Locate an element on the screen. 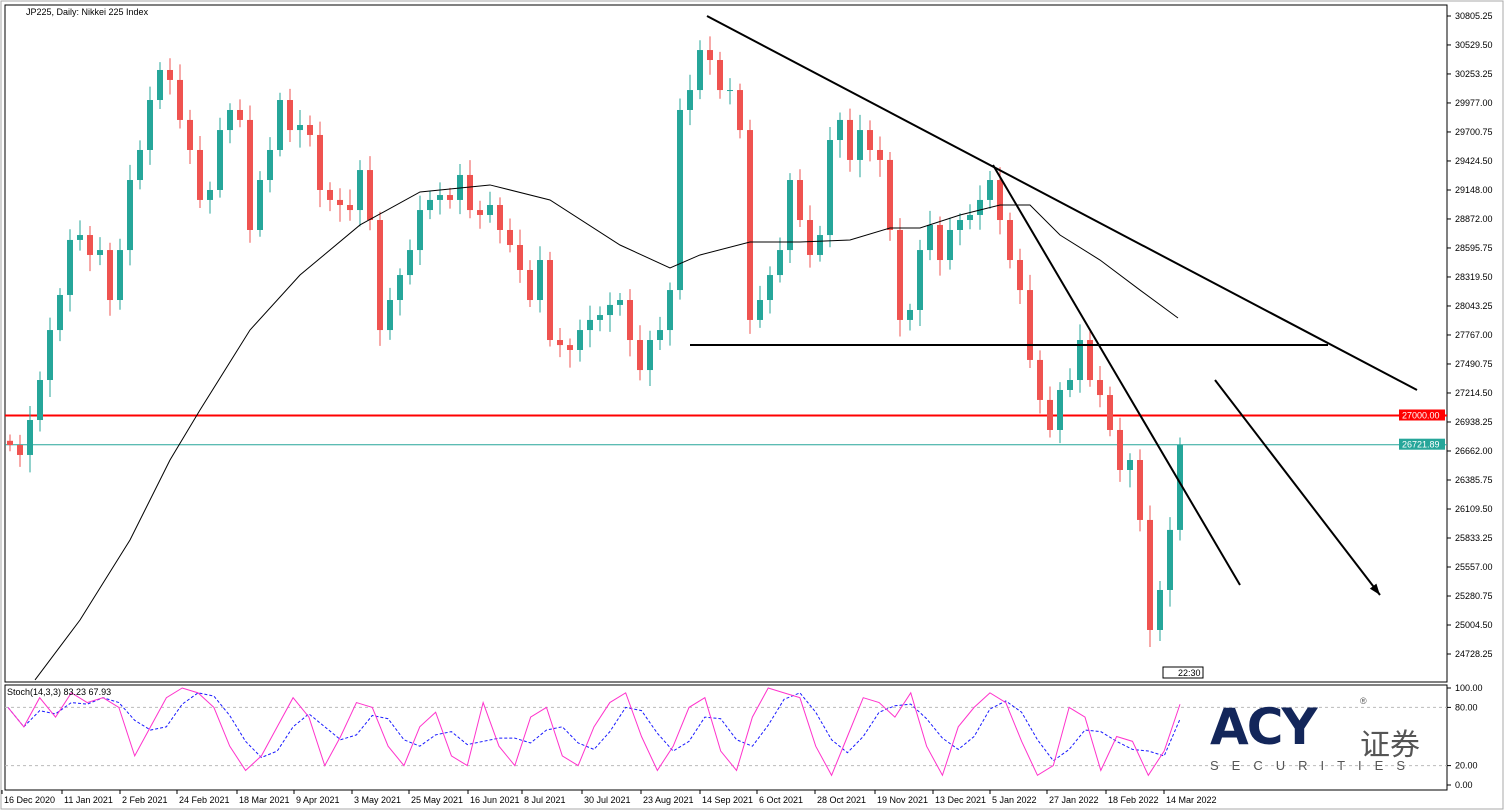 The height and width of the screenshot is (811, 1505). current-price-label: 26721.89 is located at coordinates (1421, 445).